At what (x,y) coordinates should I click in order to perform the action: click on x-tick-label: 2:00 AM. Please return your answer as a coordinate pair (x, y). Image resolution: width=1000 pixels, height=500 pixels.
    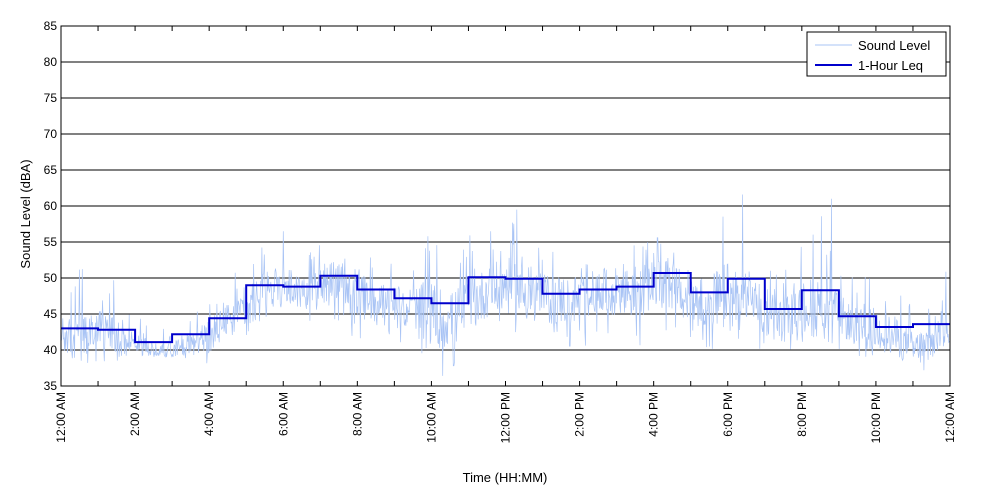
    Looking at the image, I should click on (135, 414).